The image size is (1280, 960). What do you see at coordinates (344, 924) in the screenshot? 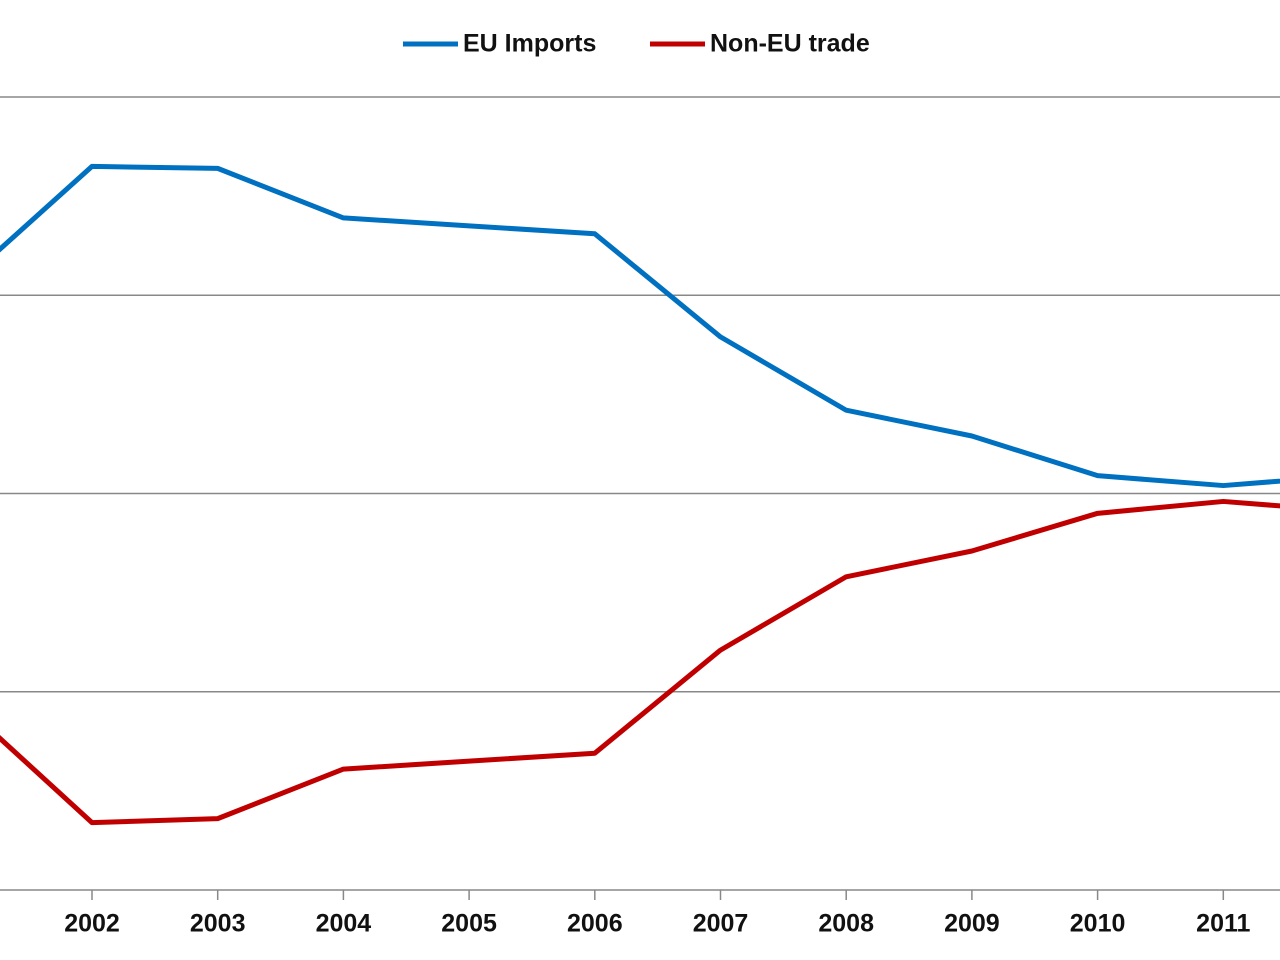
I see `x-tick-label: 2004` at bounding box center [344, 924].